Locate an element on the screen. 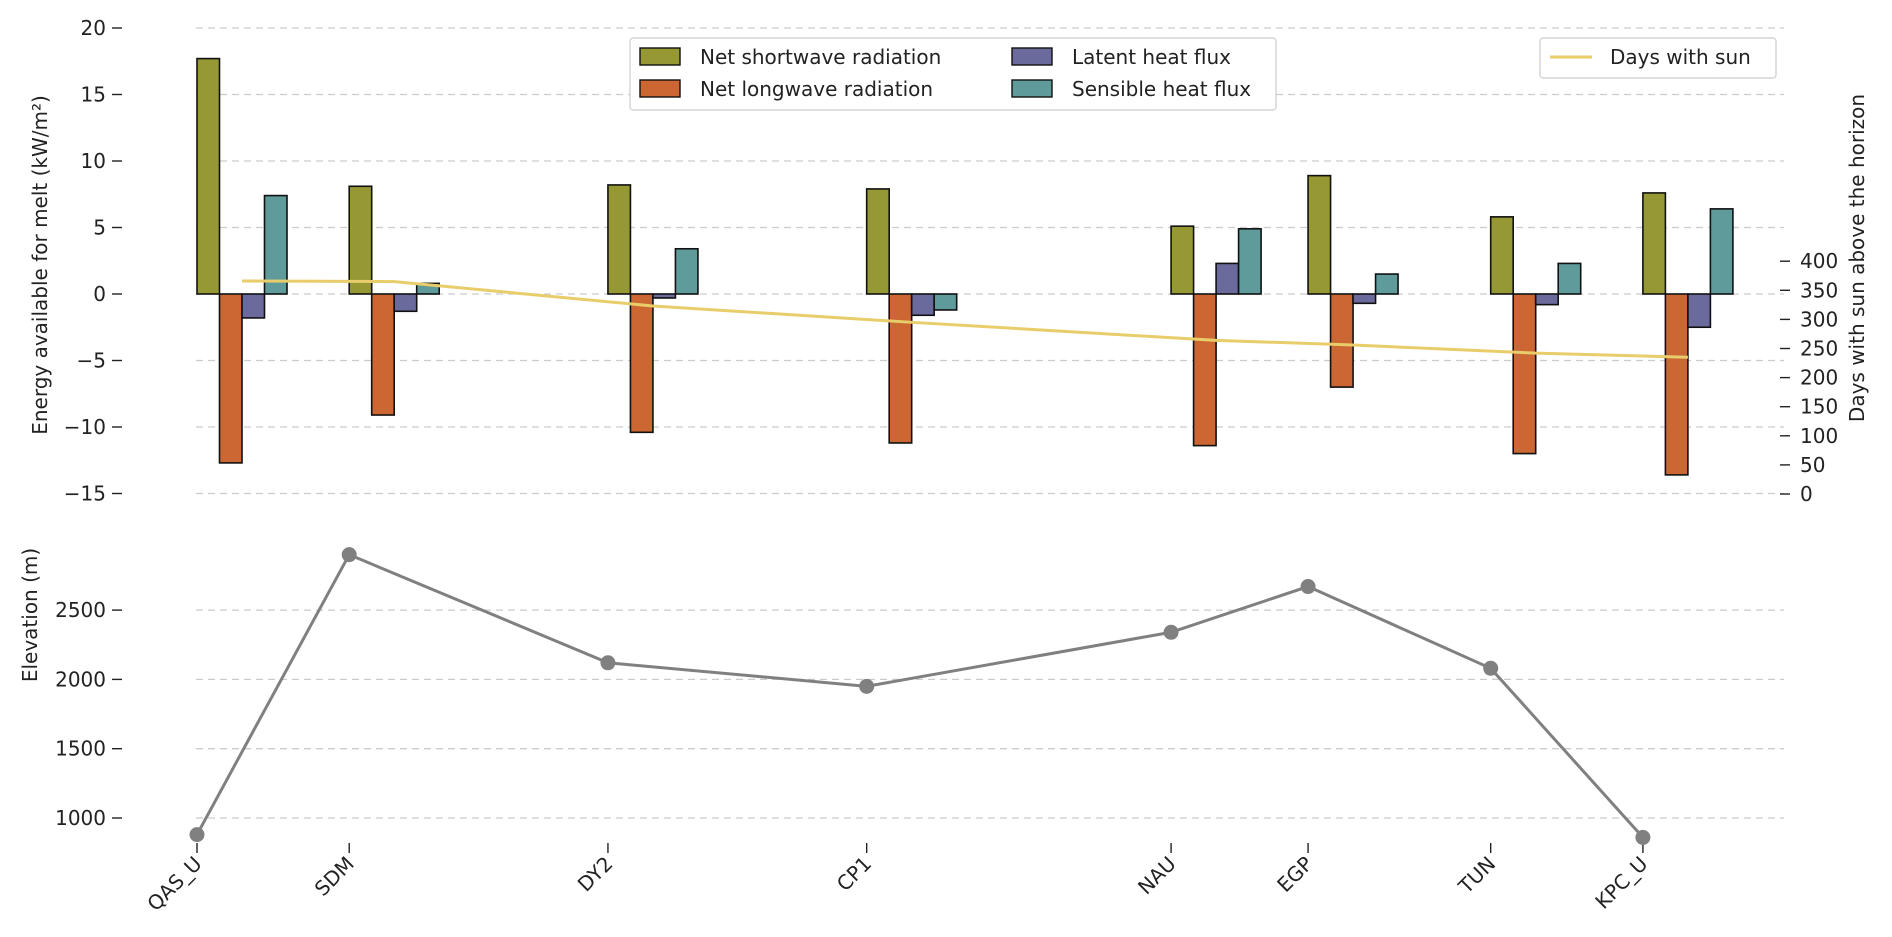 This screenshot has width=1892, height=937. bar-net-longwave-radiation-cp1 is located at coordinates (900, 368).